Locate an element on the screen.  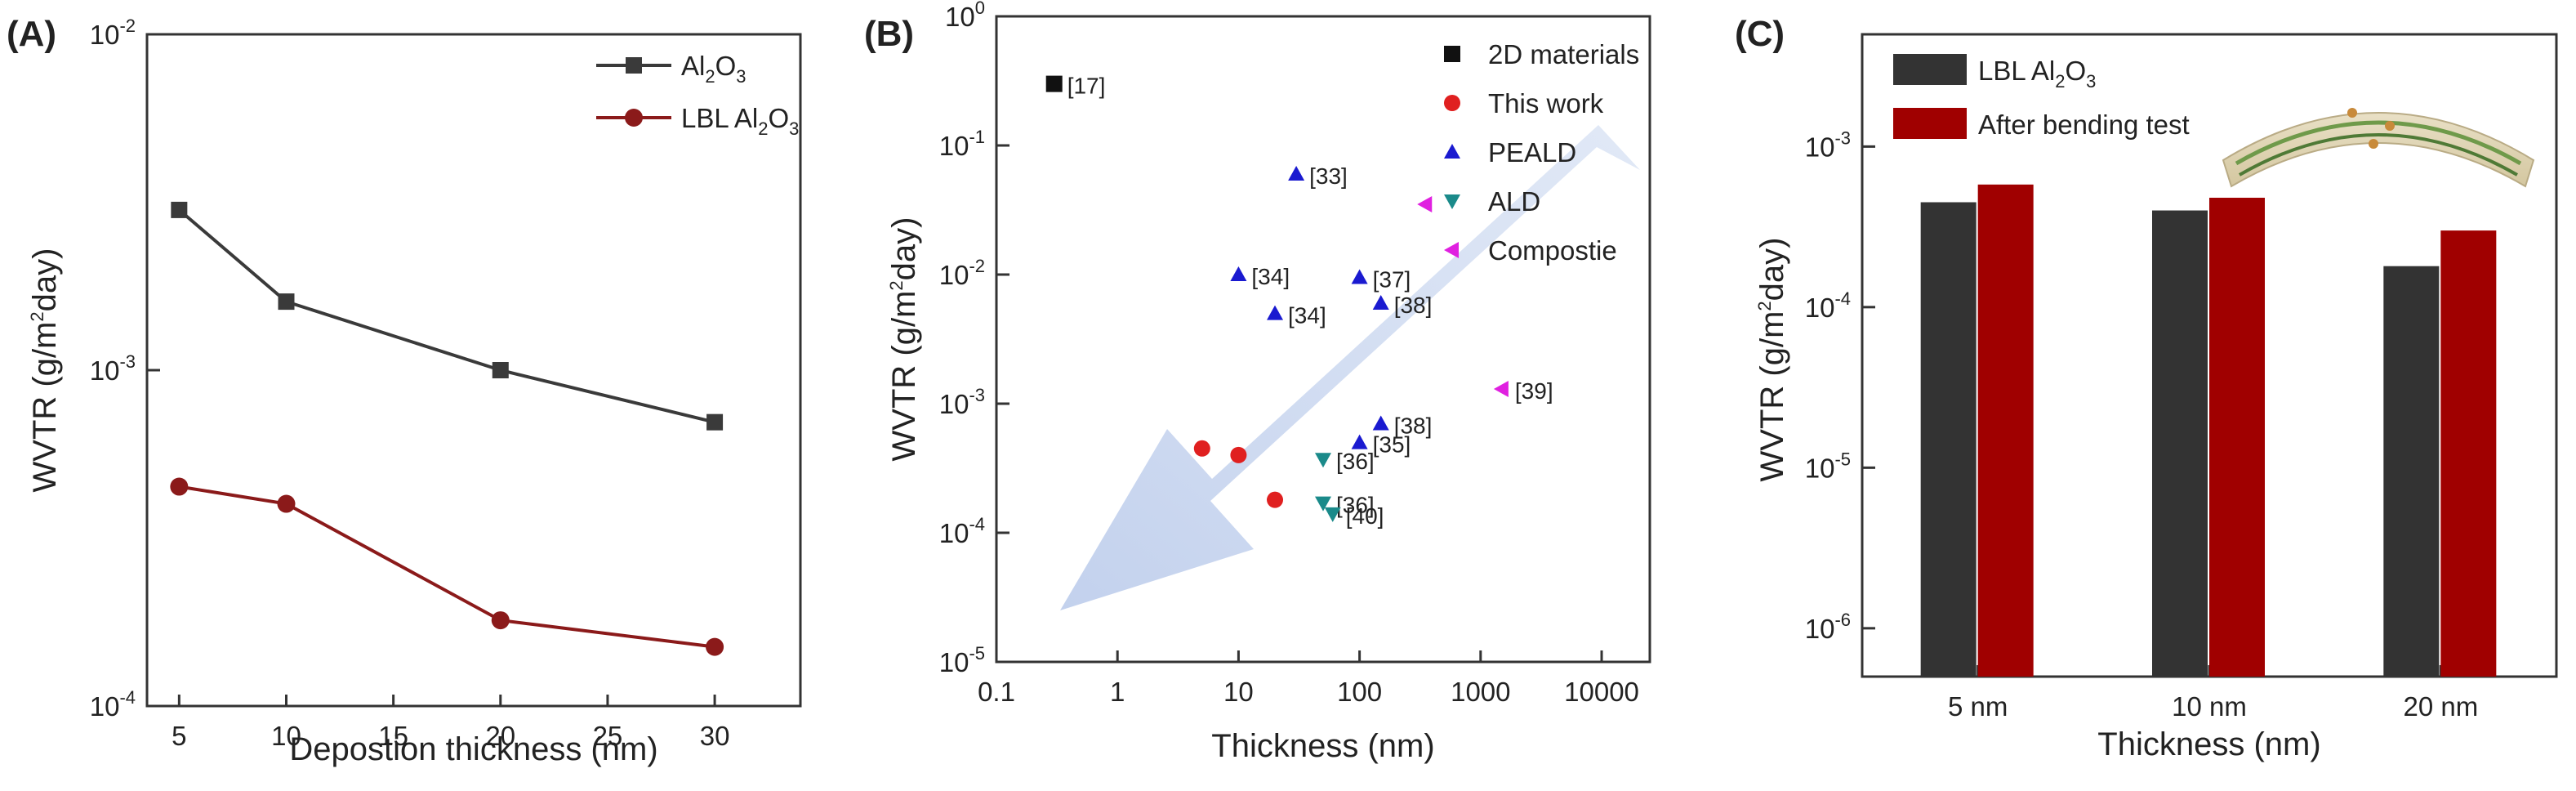
legend-item-lbl-al2o3-bar: LBL Al2O3 is located at coordinates (1994, 73).